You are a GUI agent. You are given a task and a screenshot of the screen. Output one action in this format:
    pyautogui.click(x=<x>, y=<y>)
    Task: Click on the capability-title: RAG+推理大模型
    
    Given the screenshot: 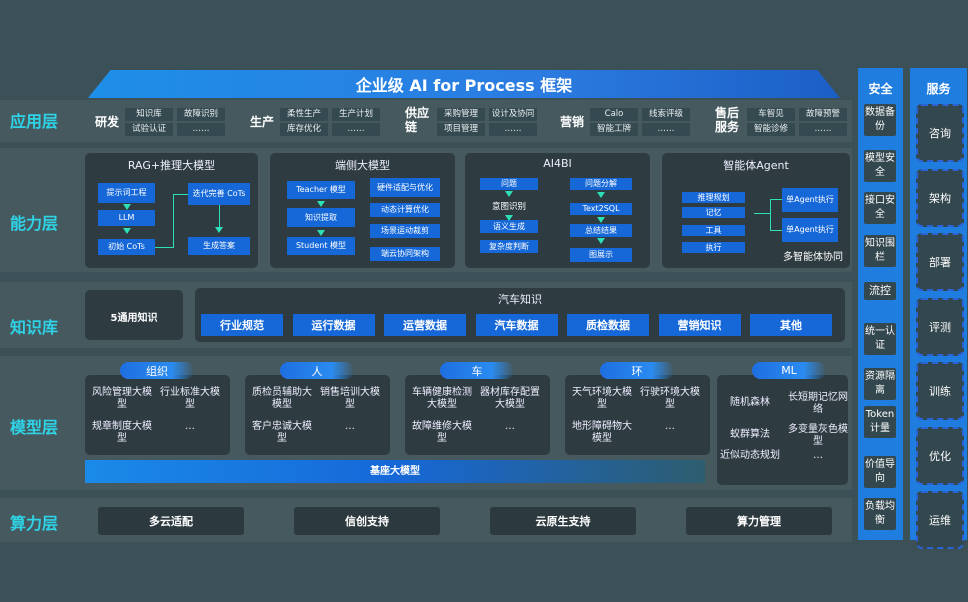 What is the action you would take?
    pyautogui.click(x=171, y=165)
    